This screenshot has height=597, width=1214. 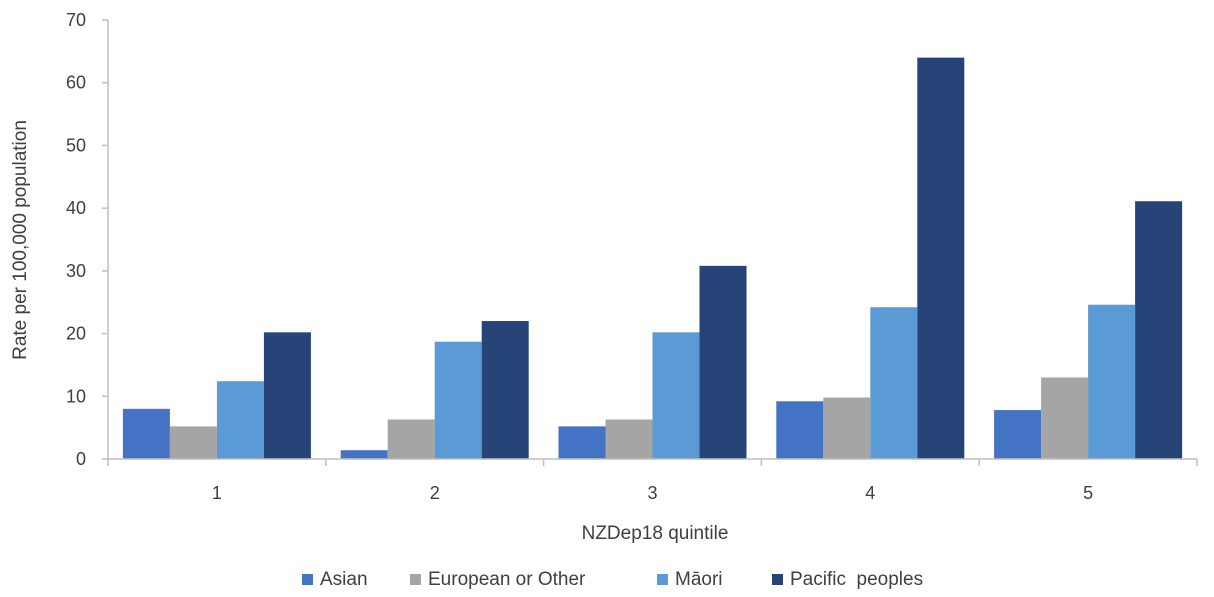 What do you see at coordinates (435, 493) in the screenshot?
I see `x-tick-label: 2` at bounding box center [435, 493].